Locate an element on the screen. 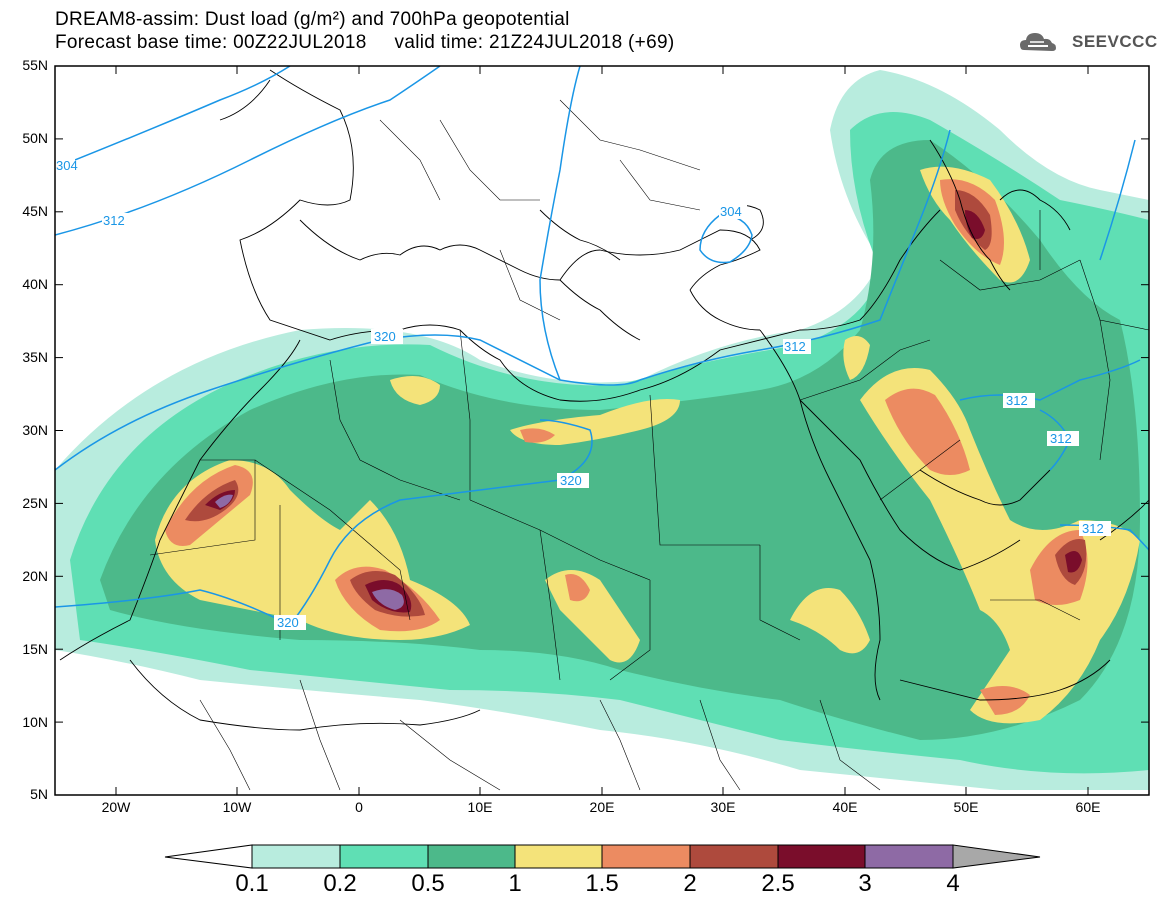 This screenshot has width=1165, height=907. dust-band-1.5-g is located at coordinates (1005, 700).